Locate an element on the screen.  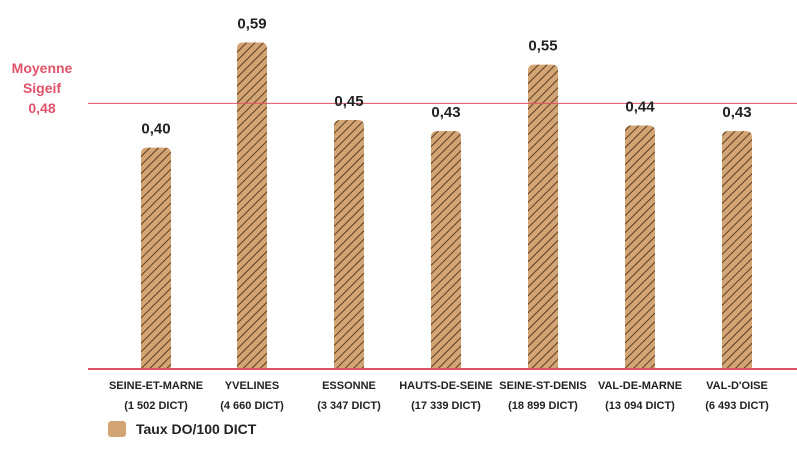
category-sublabel-1: (4 660 DICT) is located at coordinates (252, 406).